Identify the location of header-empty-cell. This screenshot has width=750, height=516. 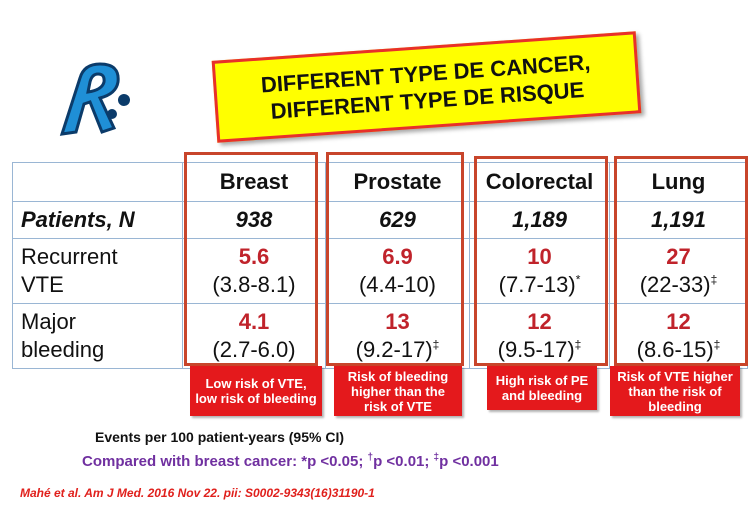
(97, 182).